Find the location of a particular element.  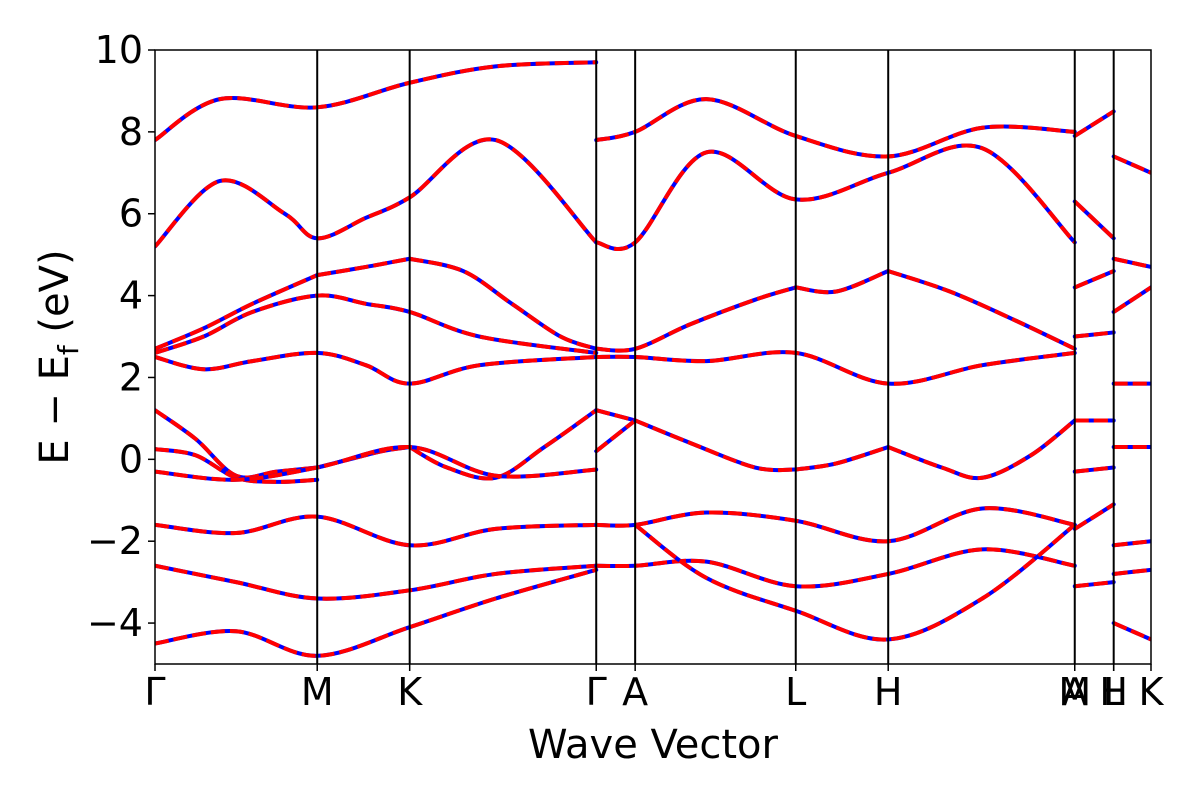

x-tick-label-9: L is located at coordinates (1113, 692).